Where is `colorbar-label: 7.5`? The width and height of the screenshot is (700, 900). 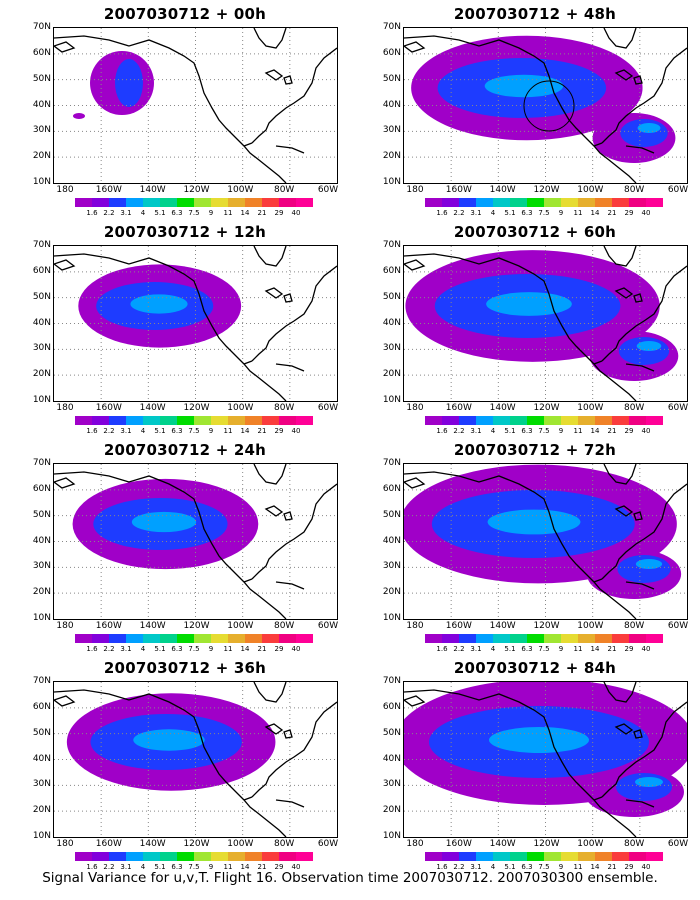 colorbar-label: 7.5 is located at coordinates (544, 867).